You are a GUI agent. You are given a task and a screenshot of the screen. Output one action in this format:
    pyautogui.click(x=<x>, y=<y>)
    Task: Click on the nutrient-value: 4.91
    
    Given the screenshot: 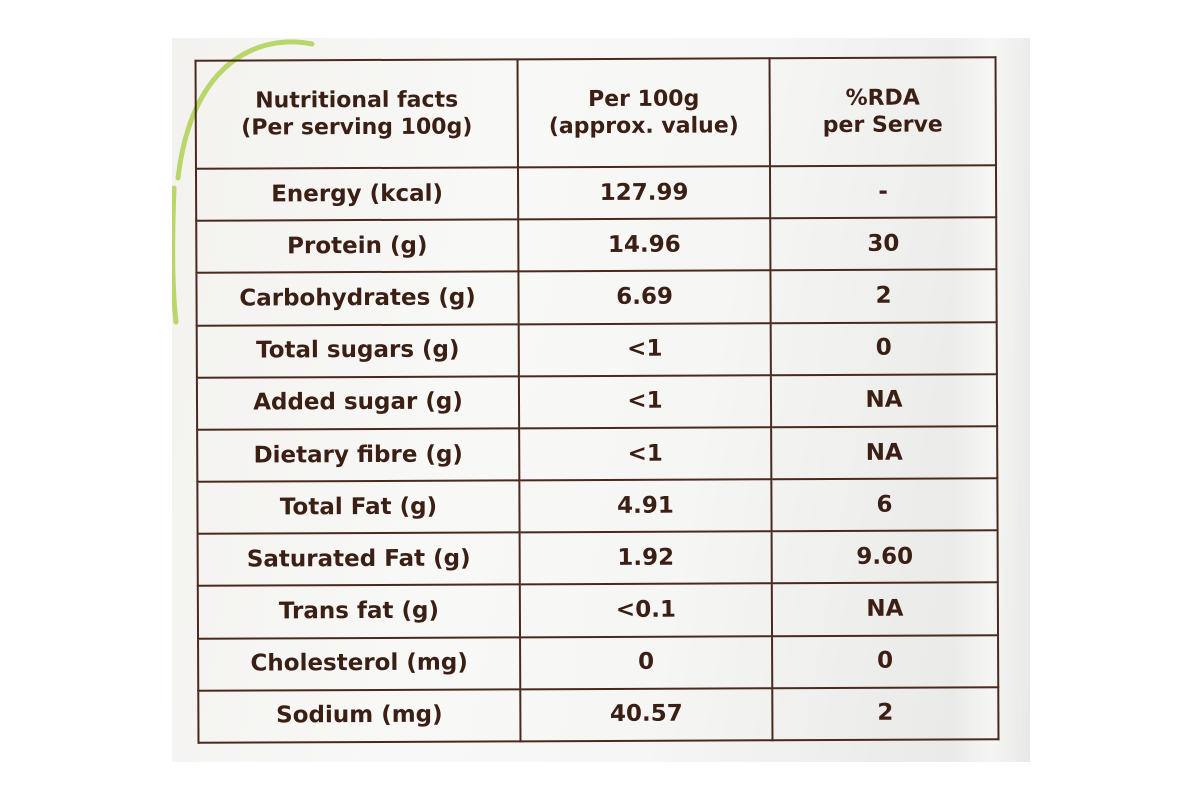 What is the action you would take?
    pyautogui.click(x=645, y=506)
    